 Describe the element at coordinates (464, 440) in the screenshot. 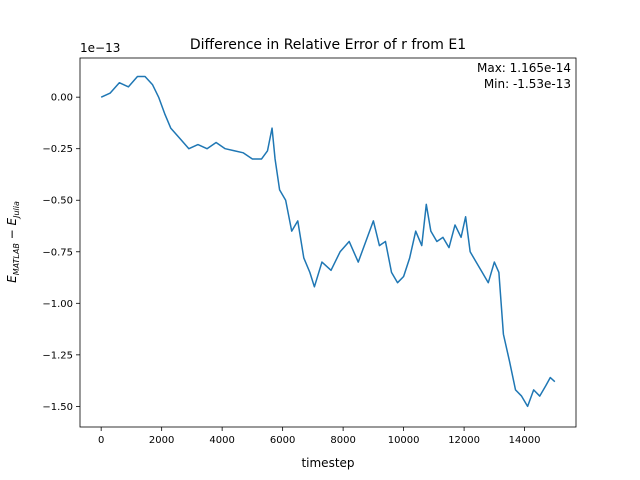

I see `x-tick-label: 12000` at that location.